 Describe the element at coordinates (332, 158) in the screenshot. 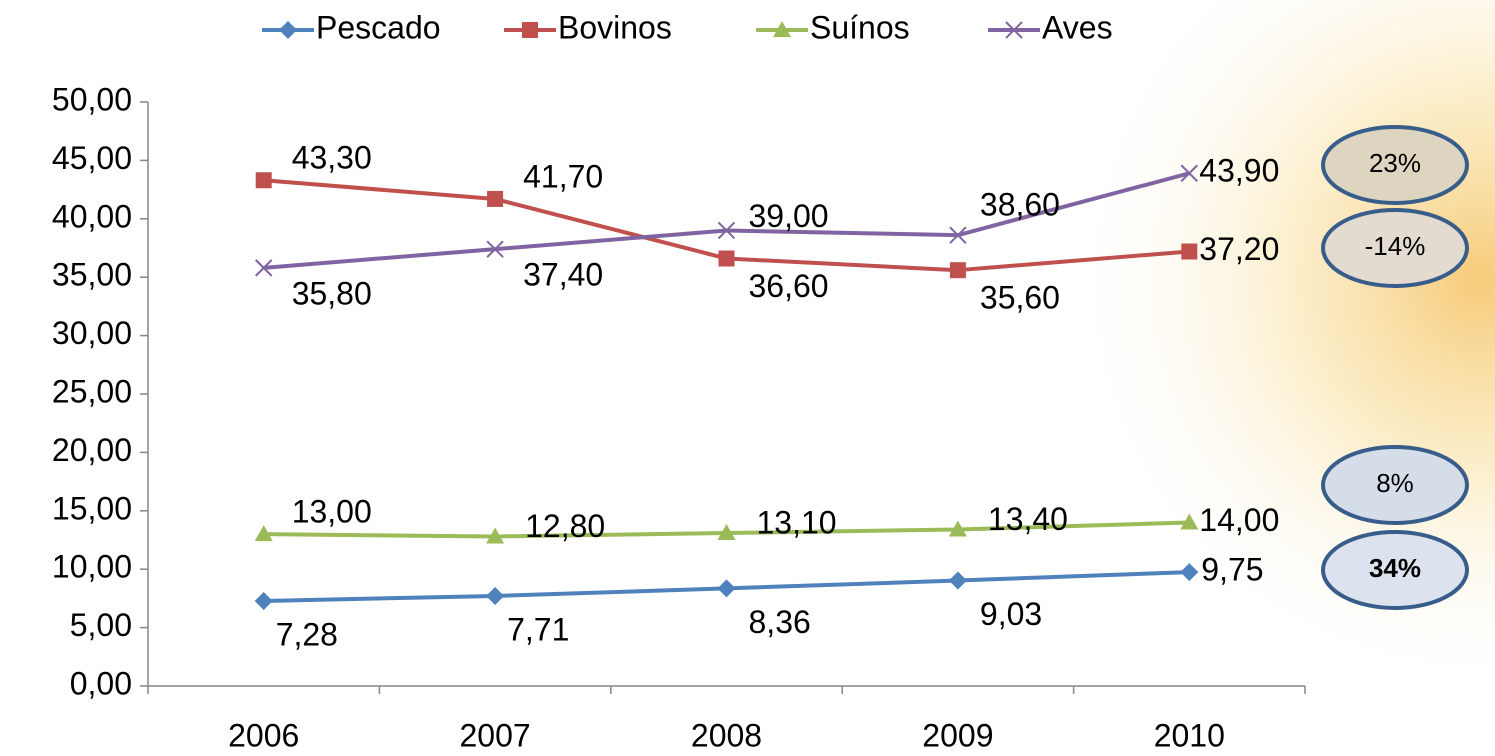

I see `data-label: 43,30` at that location.